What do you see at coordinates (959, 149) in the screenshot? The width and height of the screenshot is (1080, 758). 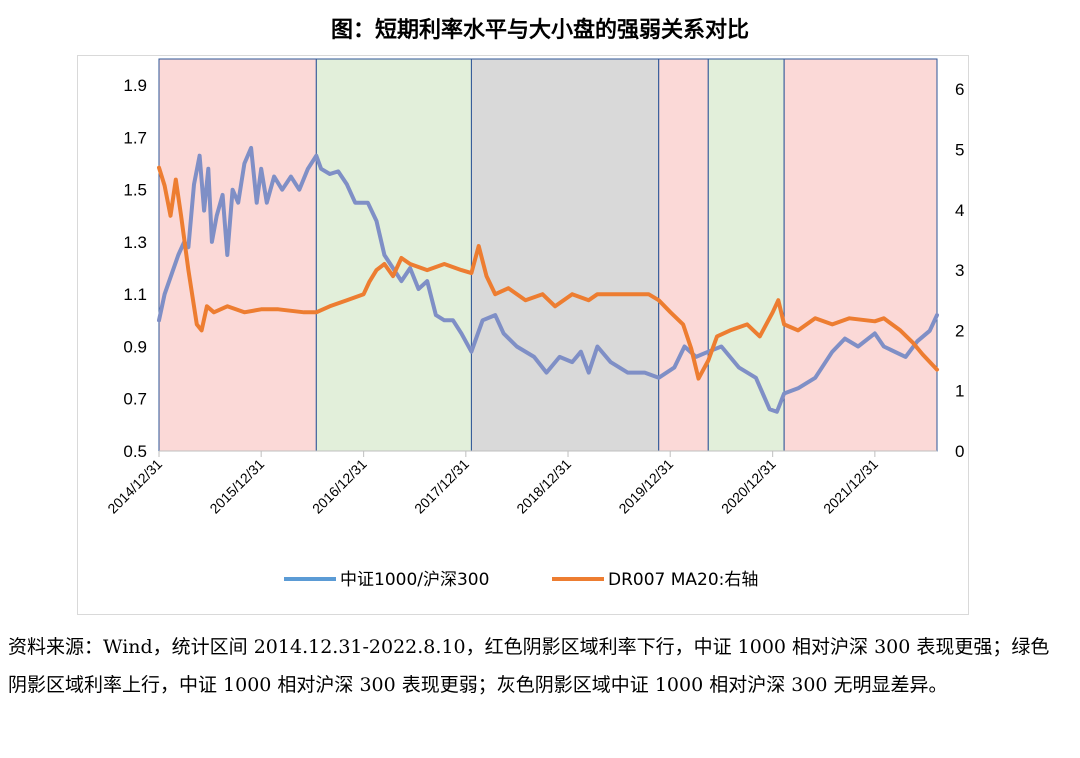 I see `y-right-tick-label: 5` at bounding box center [959, 149].